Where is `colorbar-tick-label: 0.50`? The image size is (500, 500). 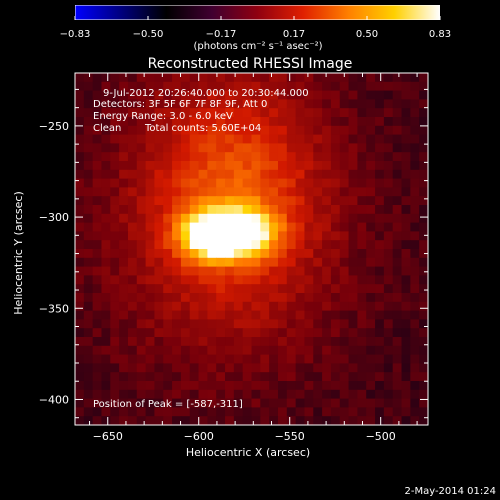 colorbar-tick-label: 0.50 is located at coordinates (367, 34).